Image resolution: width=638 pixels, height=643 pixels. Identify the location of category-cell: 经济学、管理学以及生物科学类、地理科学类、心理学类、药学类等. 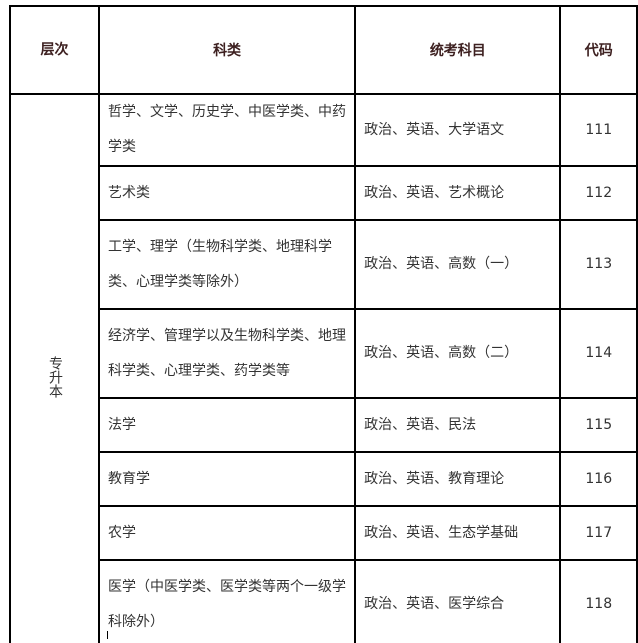
(227, 353).